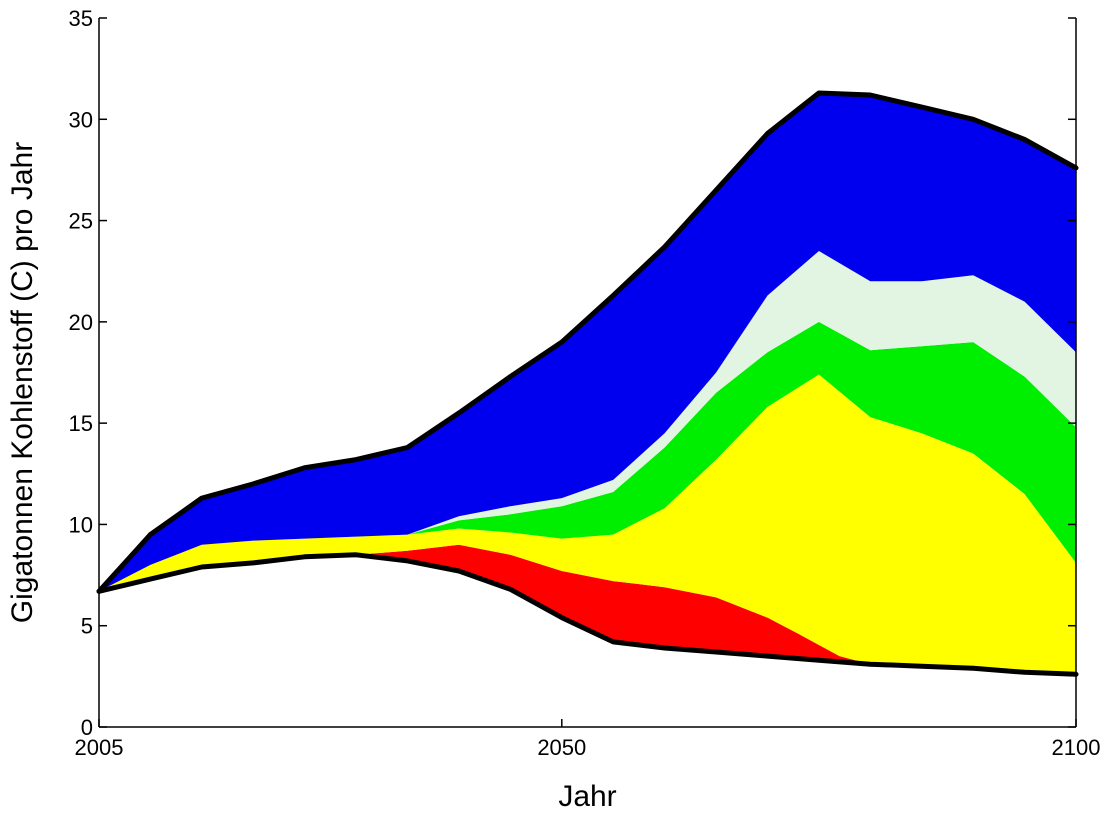 The height and width of the screenshot is (815, 1109). What do you see at coordinates (99, 747) in the screenshot?
I see `x-tick-label: 2005` at bounding box center [99, 747].